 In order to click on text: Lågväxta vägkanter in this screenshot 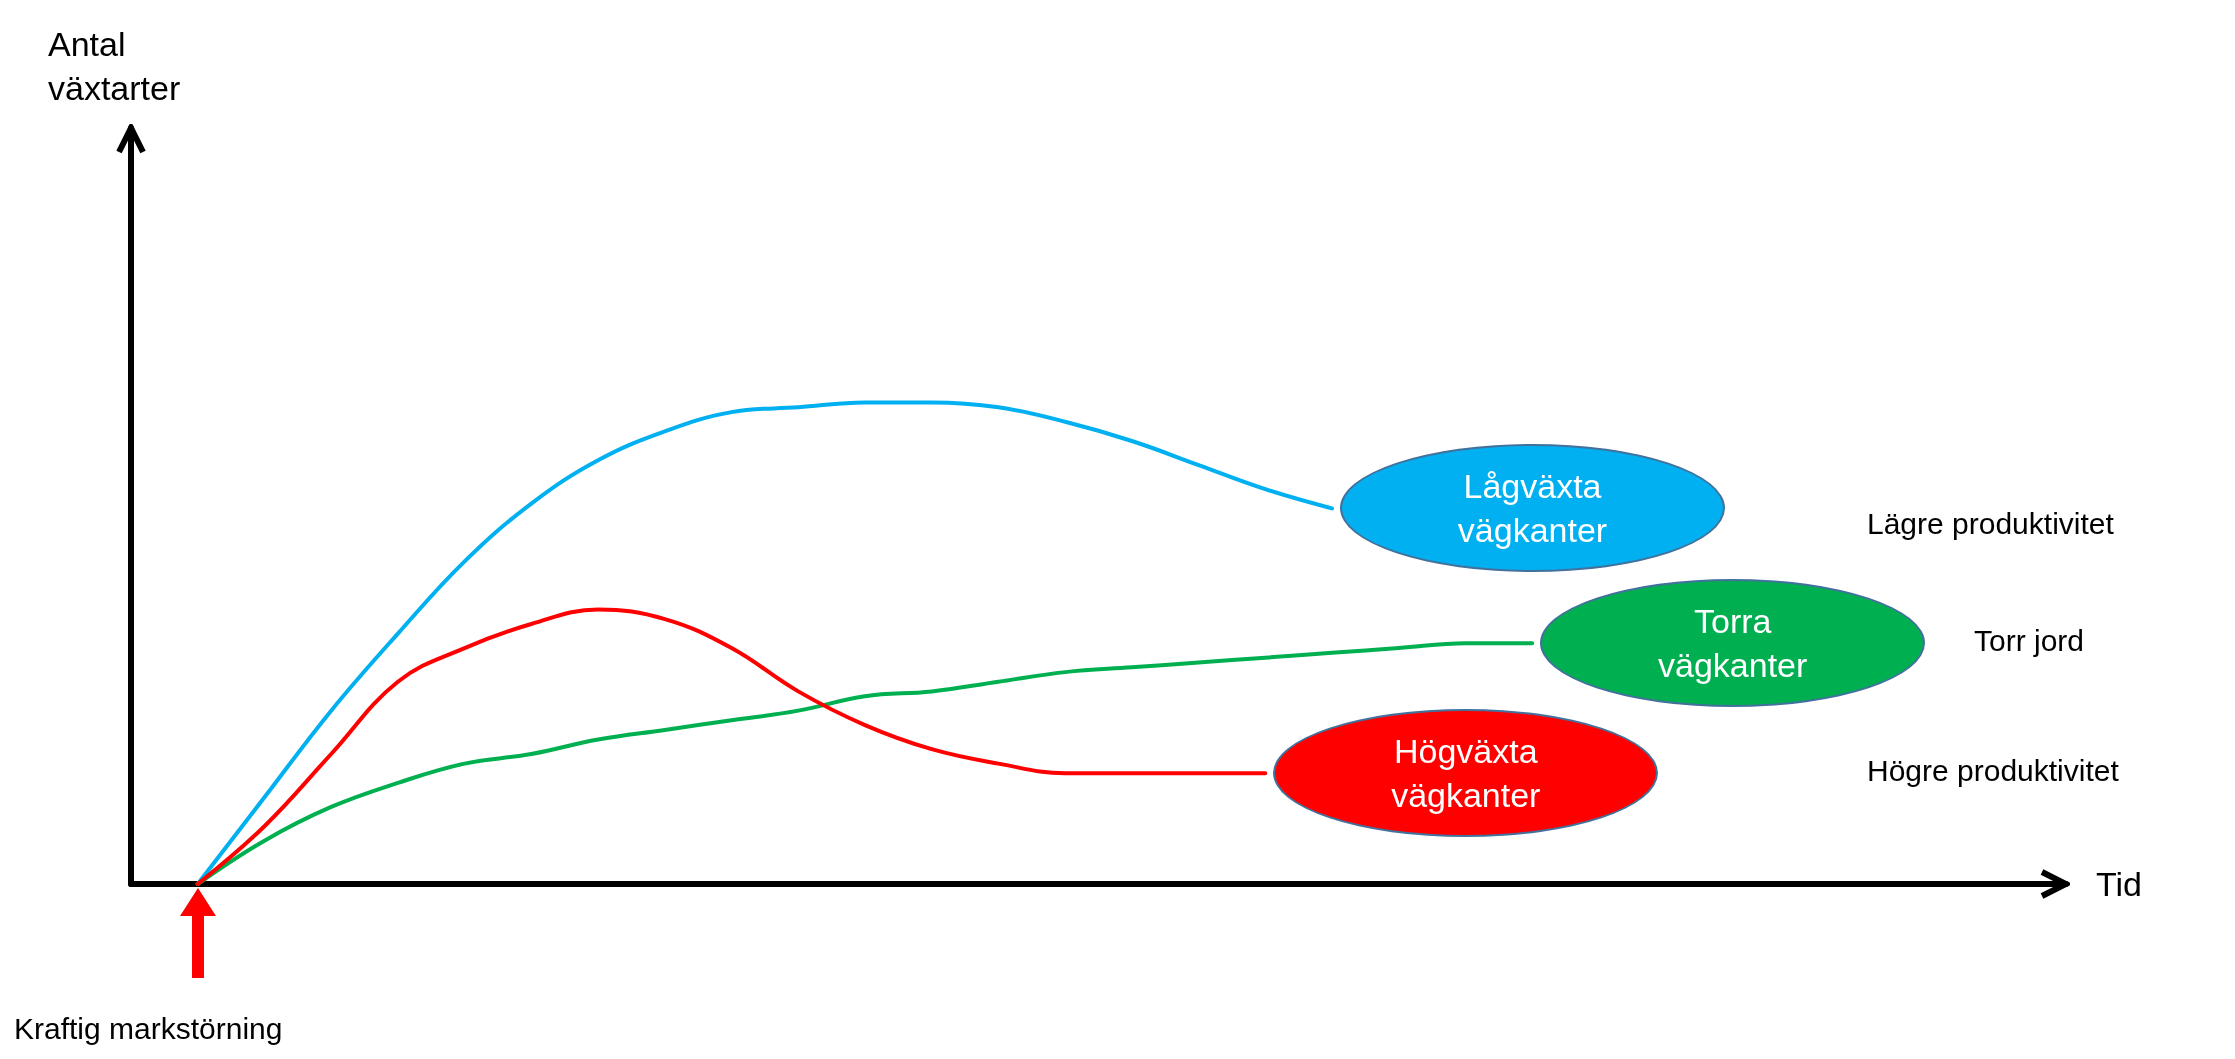, I will do `click(1532, 509)`.